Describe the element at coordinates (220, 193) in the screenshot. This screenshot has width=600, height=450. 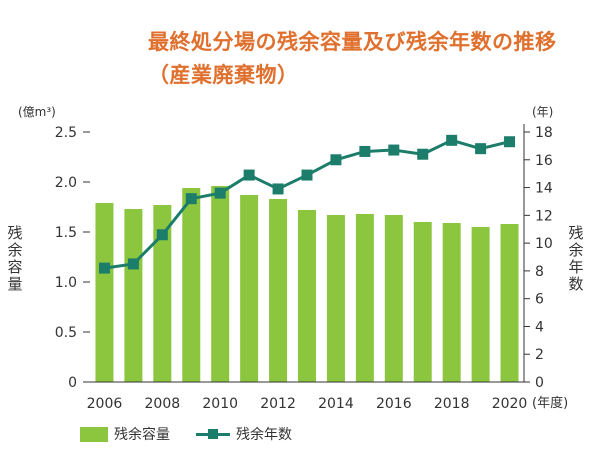
I see `line-point-2010` at that location.